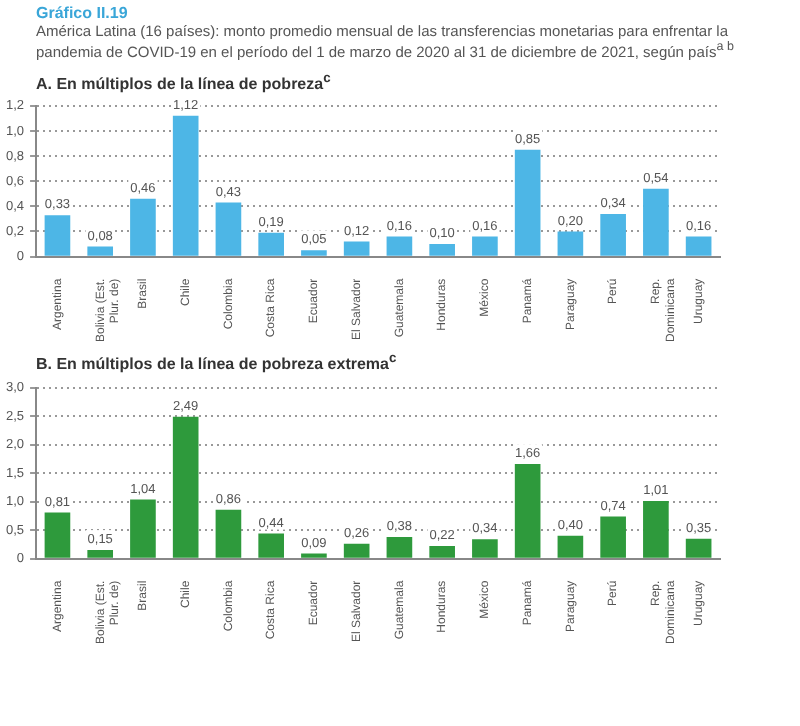  I want to click on chart-title: Gráfico II.19, so click(82, 12).